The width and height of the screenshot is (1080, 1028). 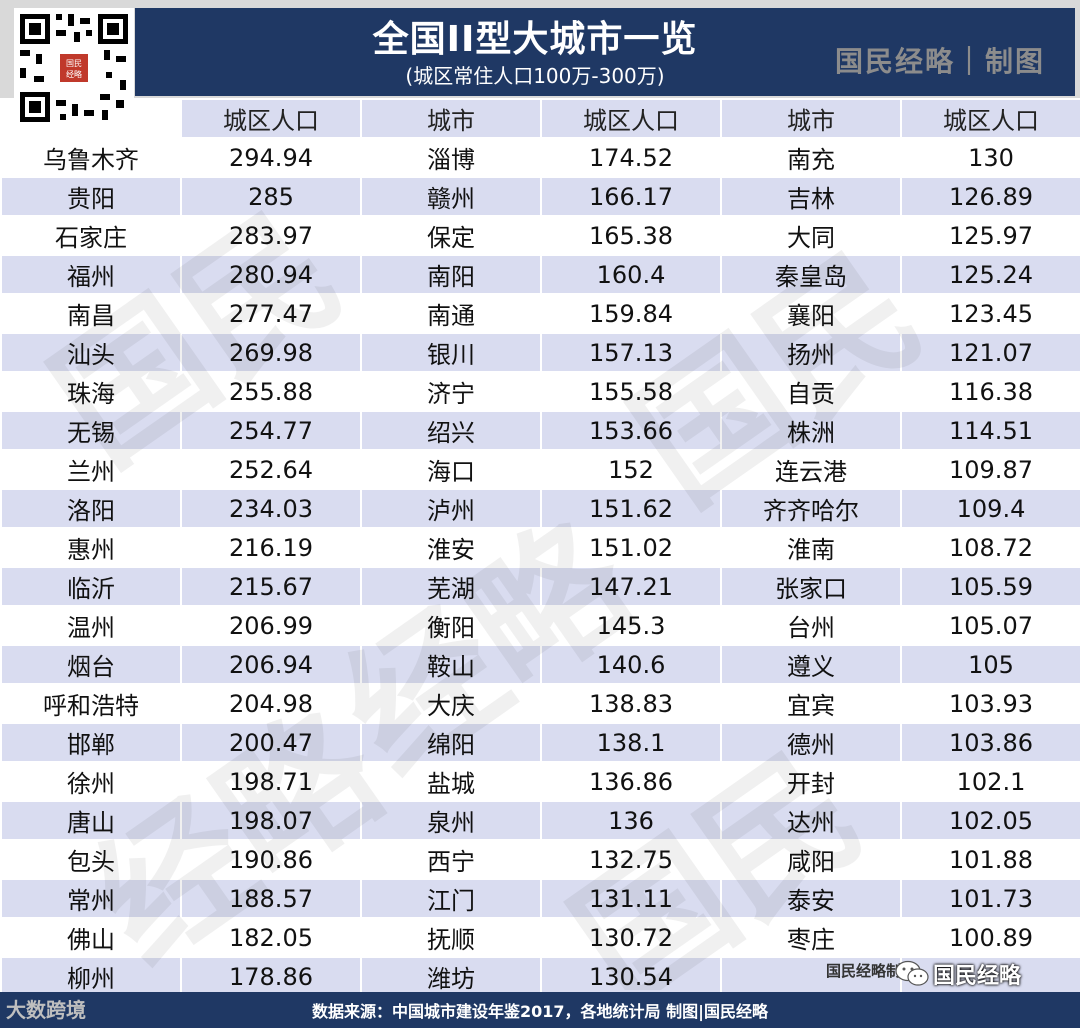 I want to click on city-cell: 枣庄, so click(x=811, y=937).